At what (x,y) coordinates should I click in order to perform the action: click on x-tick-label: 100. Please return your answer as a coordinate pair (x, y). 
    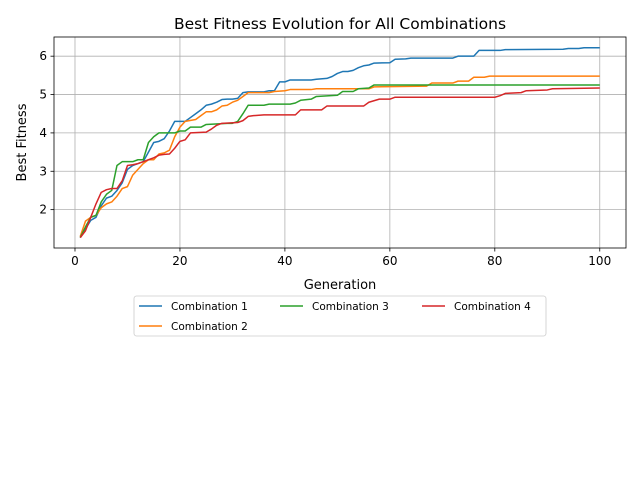
    Looking at the image, I should click on (599, 261).